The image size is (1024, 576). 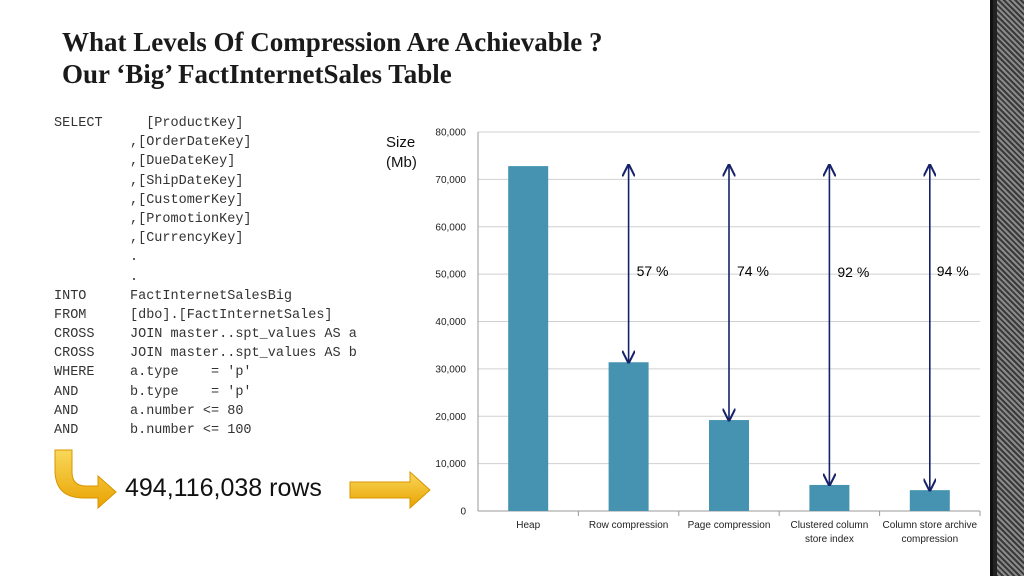 I want to click on sql-line: INTO FactInternetSalesBig, so click(x=205, y=296).